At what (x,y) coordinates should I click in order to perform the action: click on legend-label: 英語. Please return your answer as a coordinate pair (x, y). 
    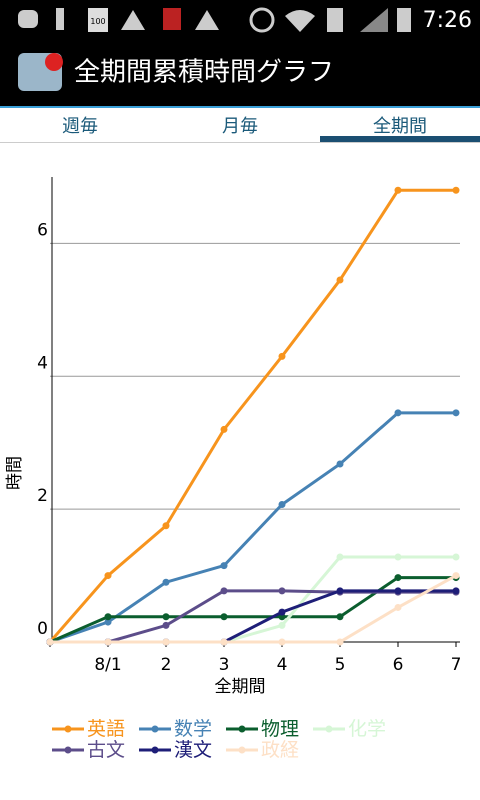
    Looking at the image, I should click on (106, 729).